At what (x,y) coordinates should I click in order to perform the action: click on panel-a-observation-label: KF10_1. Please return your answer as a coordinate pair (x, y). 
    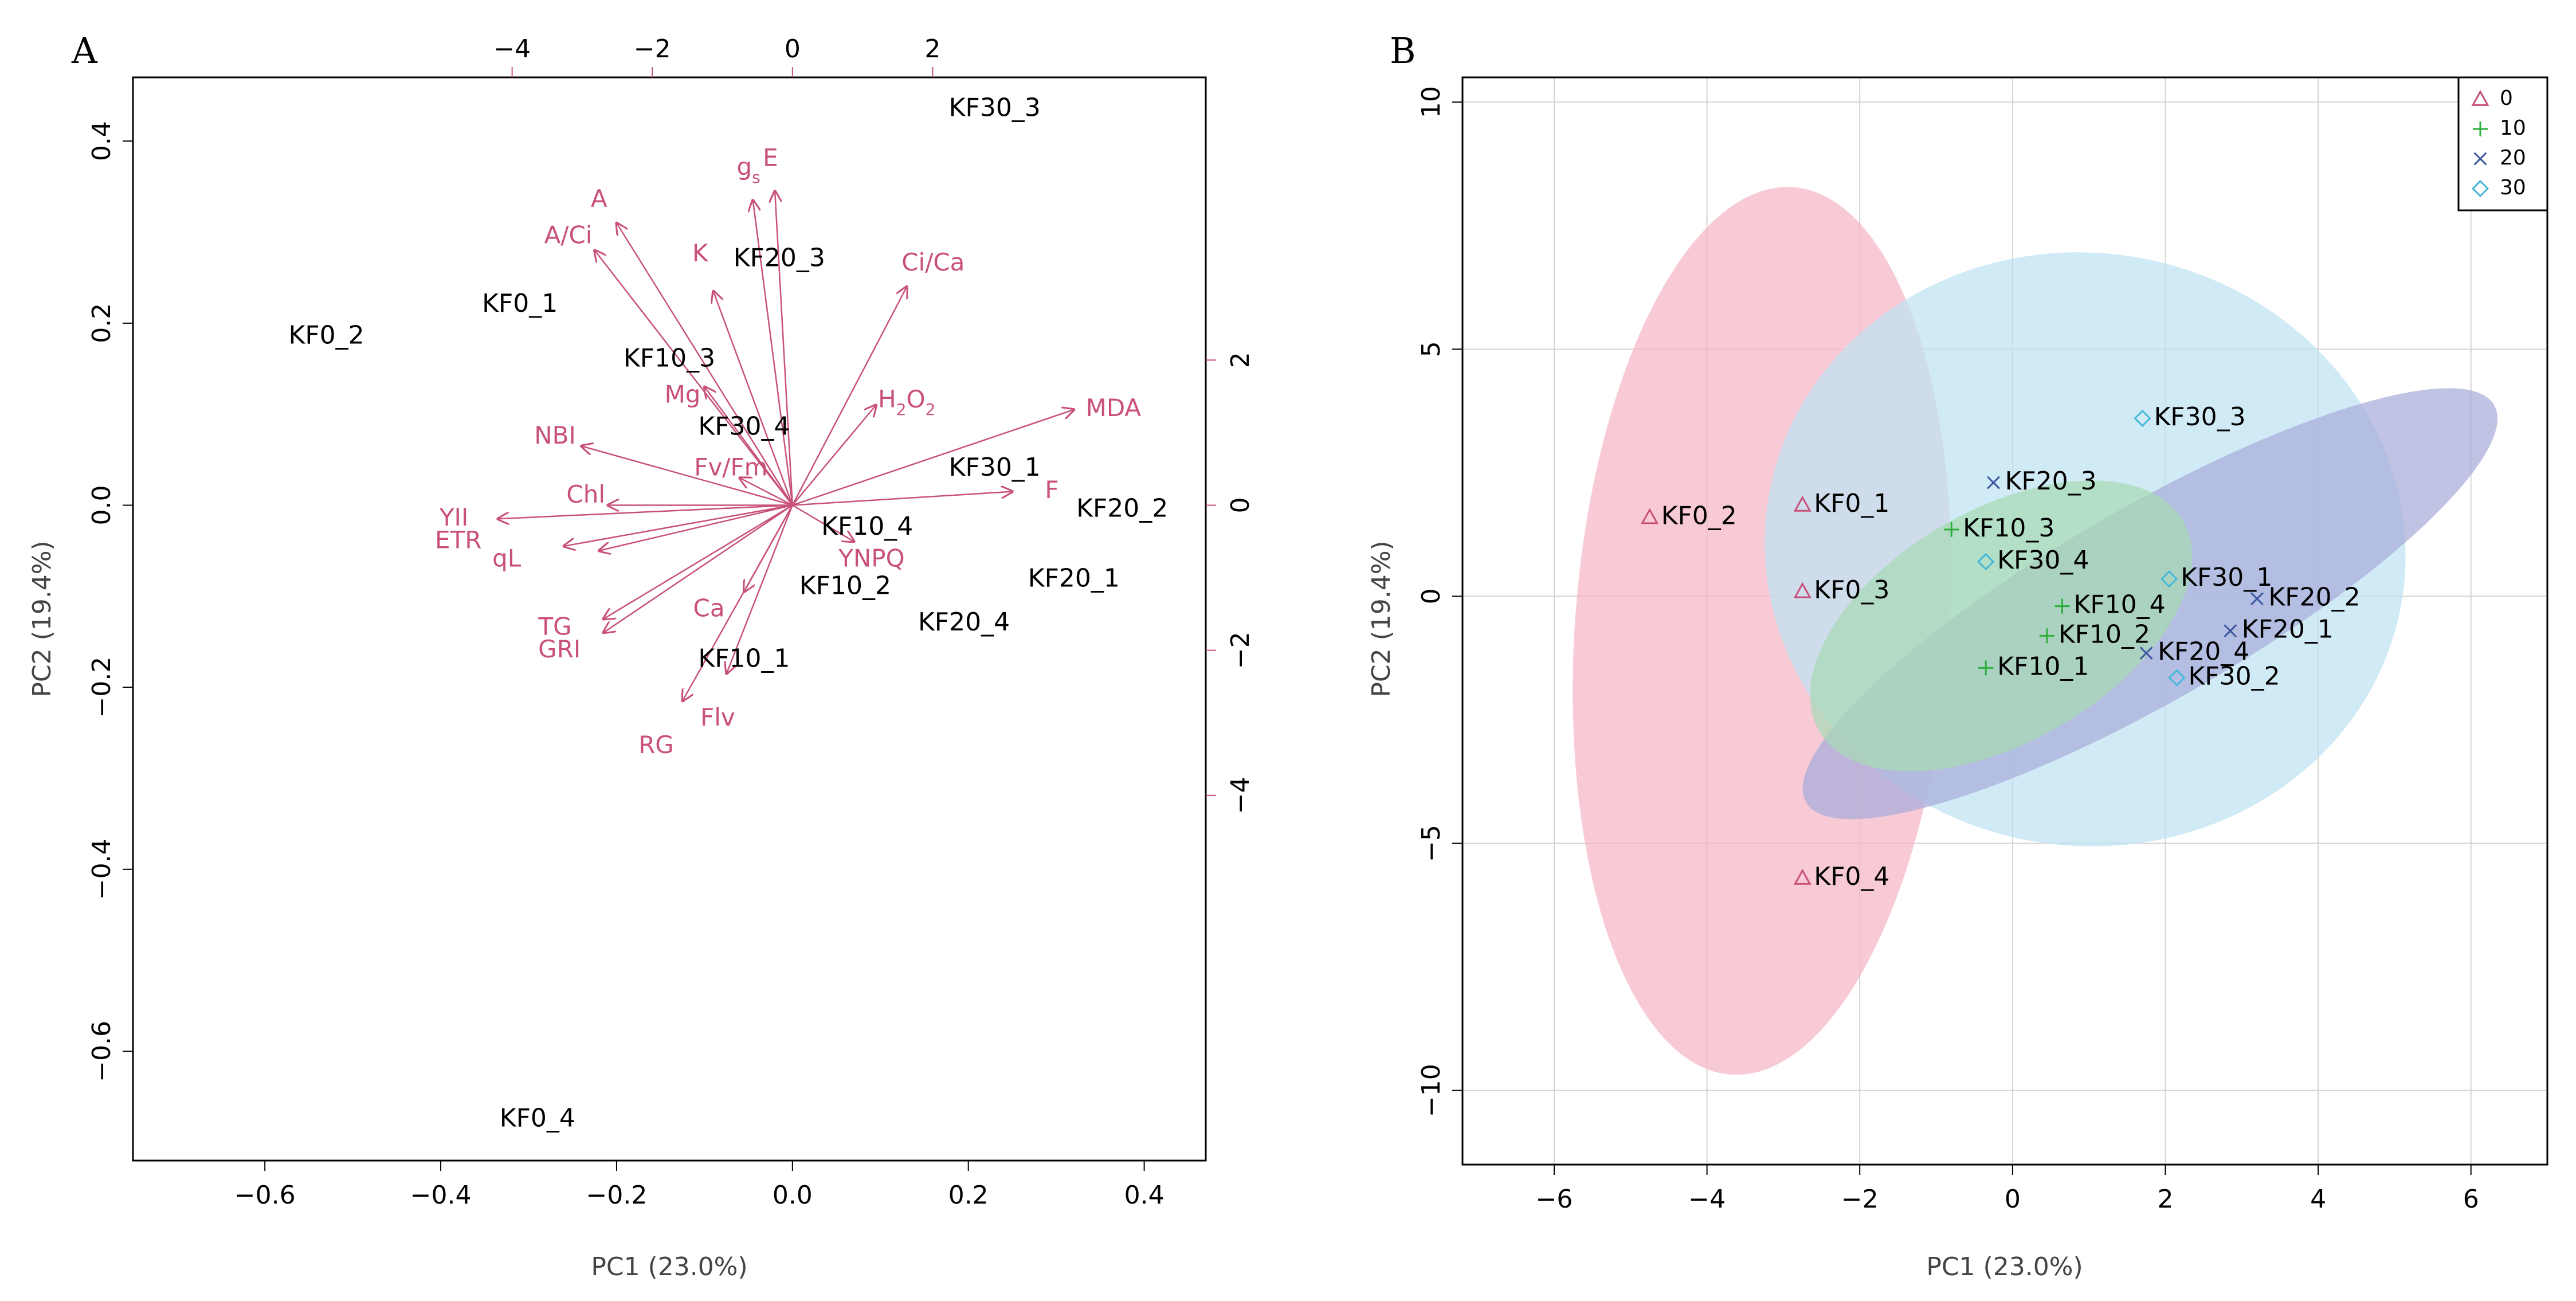
    Looking at the image, I should click on (744, 658).